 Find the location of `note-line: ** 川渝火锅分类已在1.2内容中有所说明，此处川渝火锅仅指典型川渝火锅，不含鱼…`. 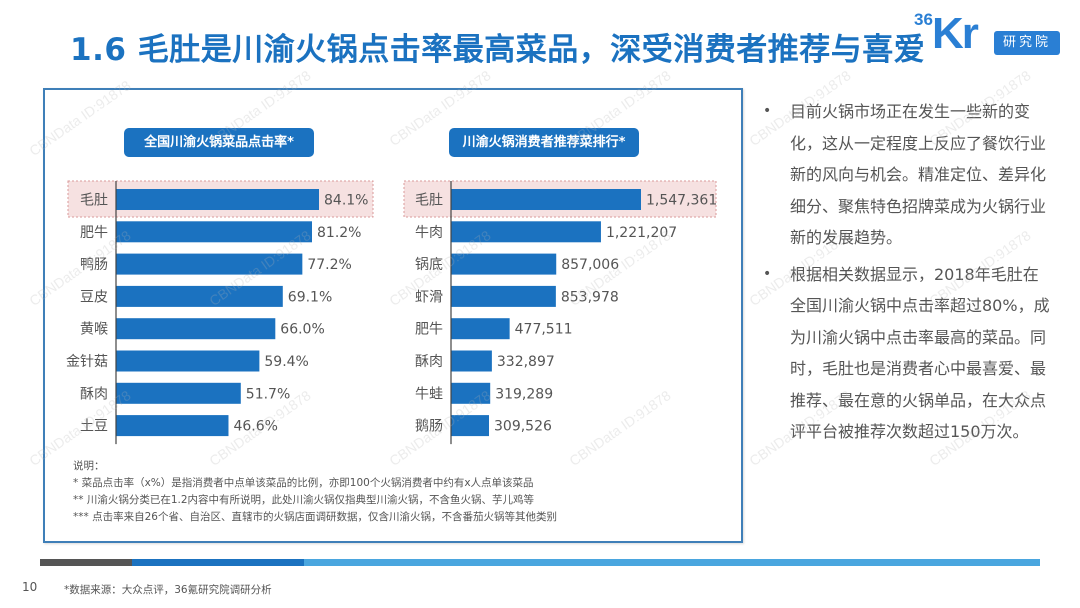

note-line: ** 川渝火锅分类已在1.2内容中有所说明，此处川渝火锅仅指典型川渝火锅，不含鱼… is located at coordinates (304, 500).